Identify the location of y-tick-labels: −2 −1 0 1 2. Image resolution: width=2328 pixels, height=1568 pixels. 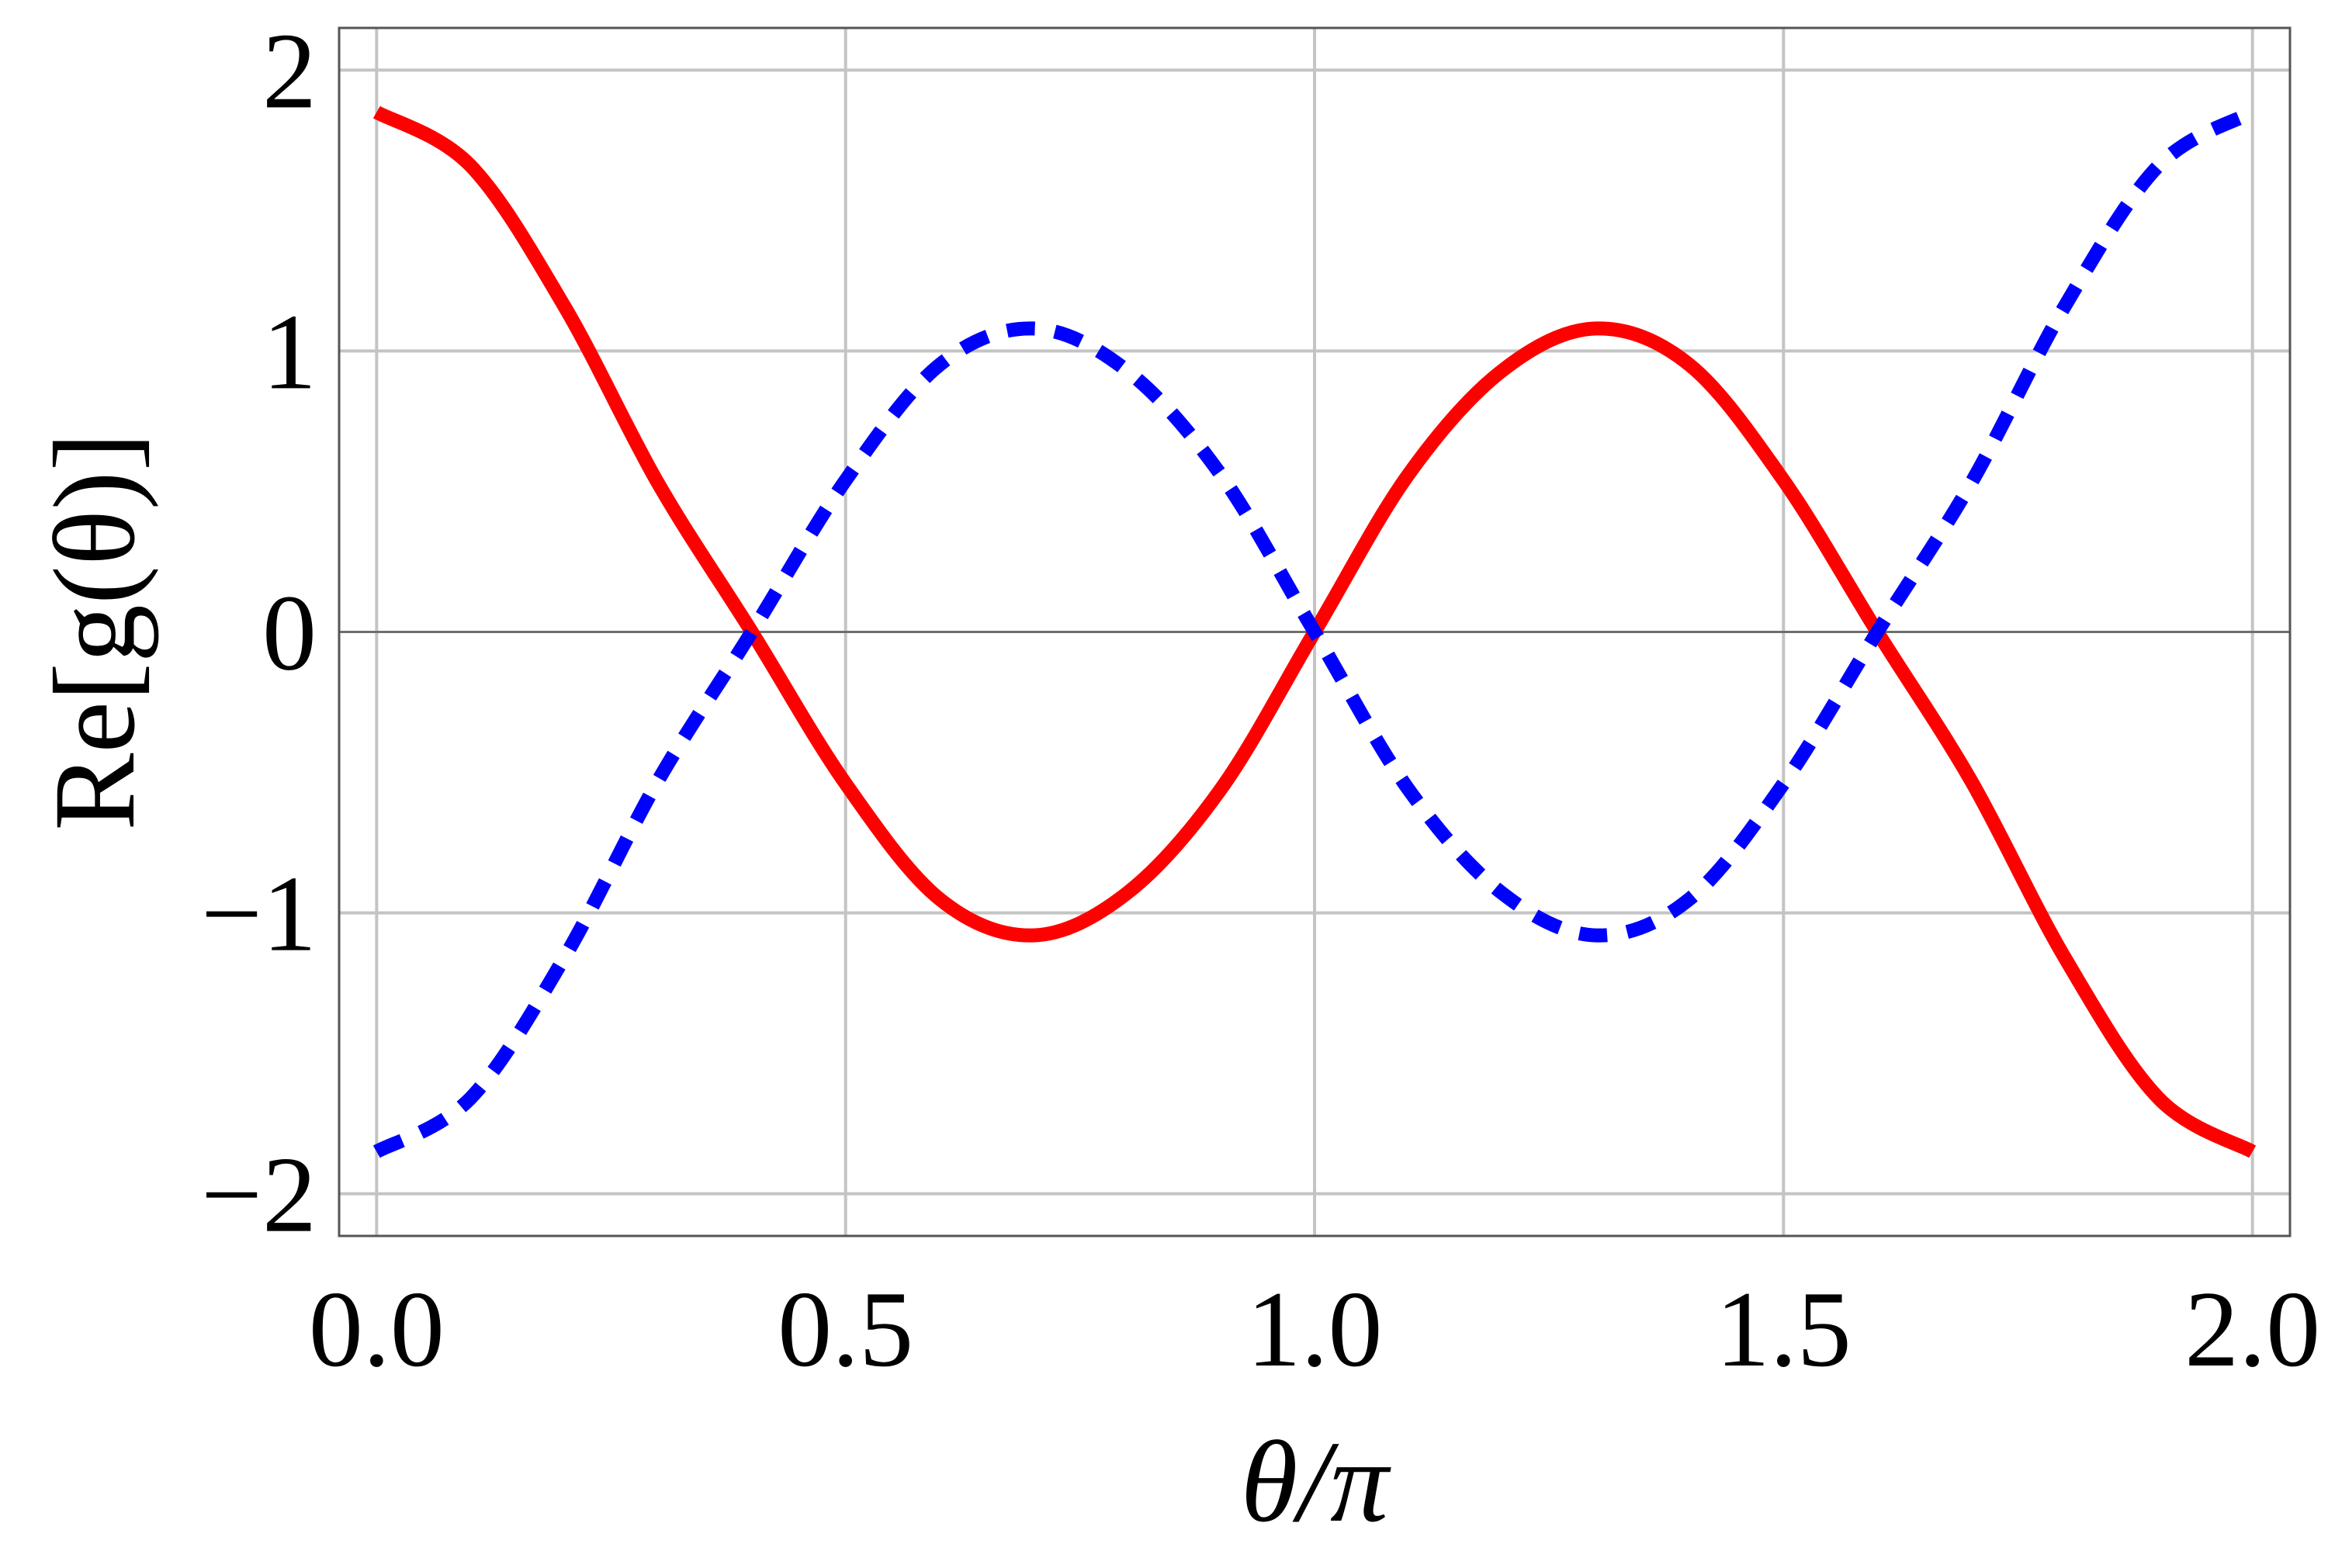
(259, 633).